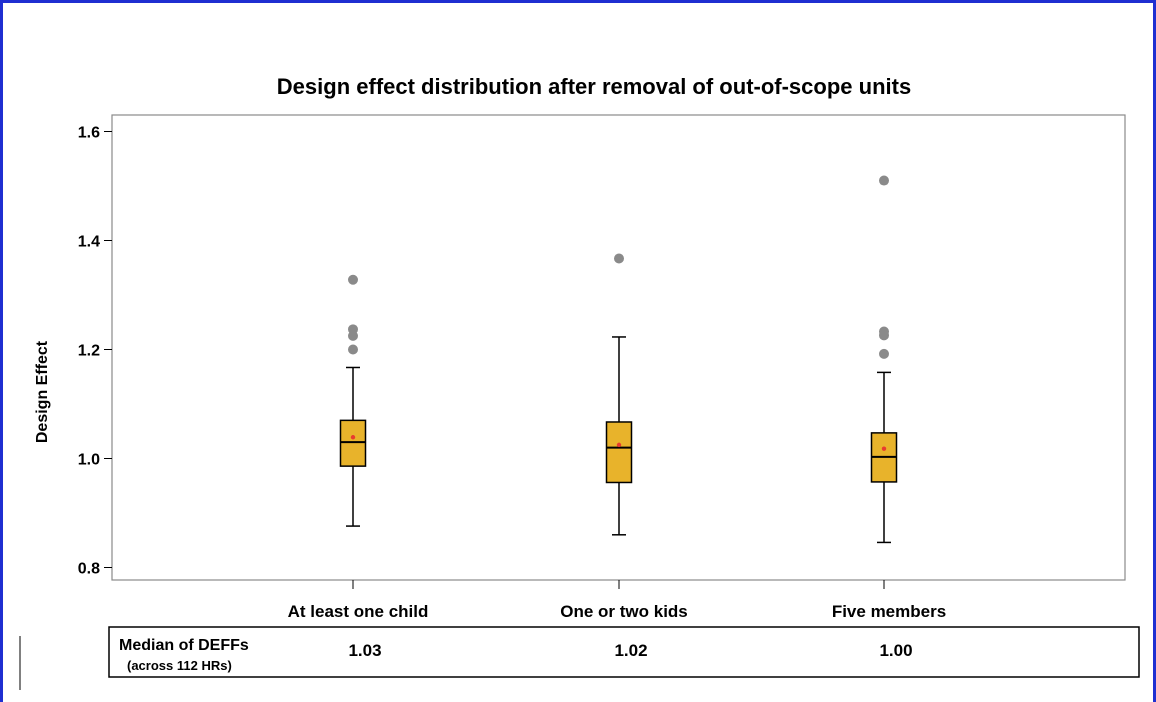 This screenshot has width=1156, height=702. Describe the element at coordinates (895, 650) in the screenshot. I see `summary-value: 1.00` at that location.